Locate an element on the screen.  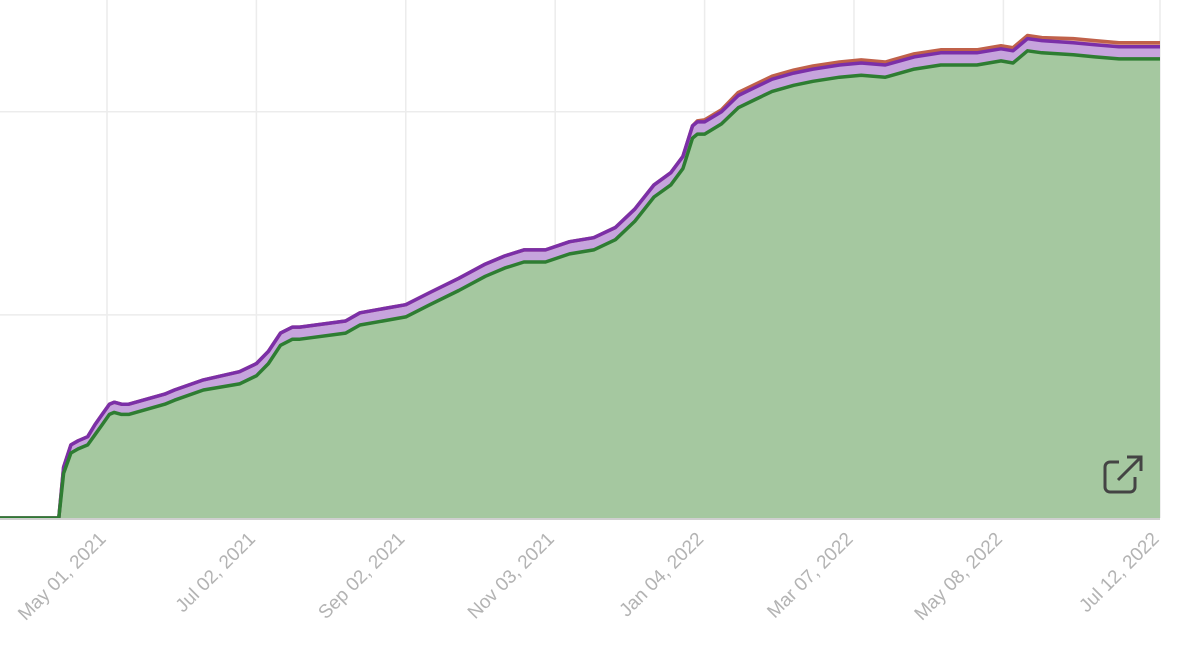
x-tick-label: Jan 04, 2022 is located at coordinates (662, 575).